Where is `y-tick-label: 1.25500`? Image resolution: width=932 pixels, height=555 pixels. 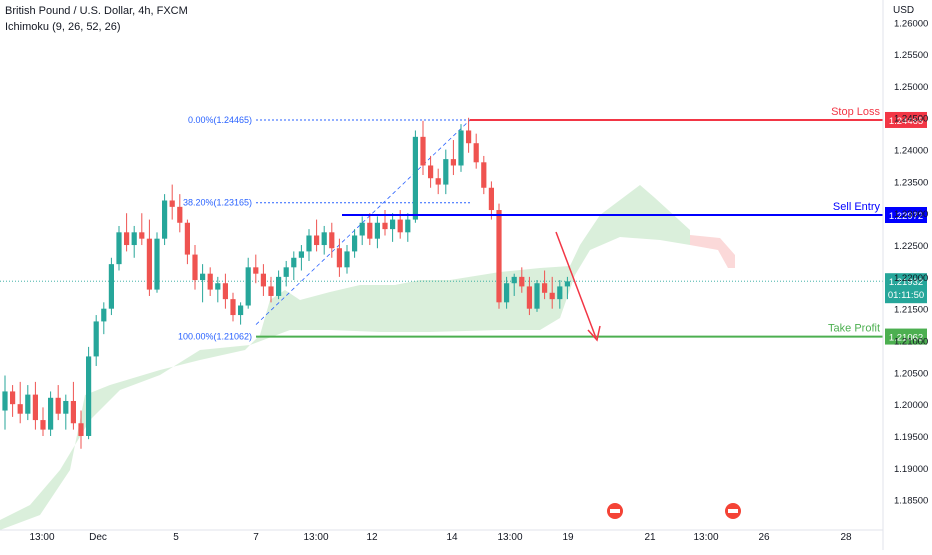 y-tick-label: 1.25500 is located at coordinates (911, 55).